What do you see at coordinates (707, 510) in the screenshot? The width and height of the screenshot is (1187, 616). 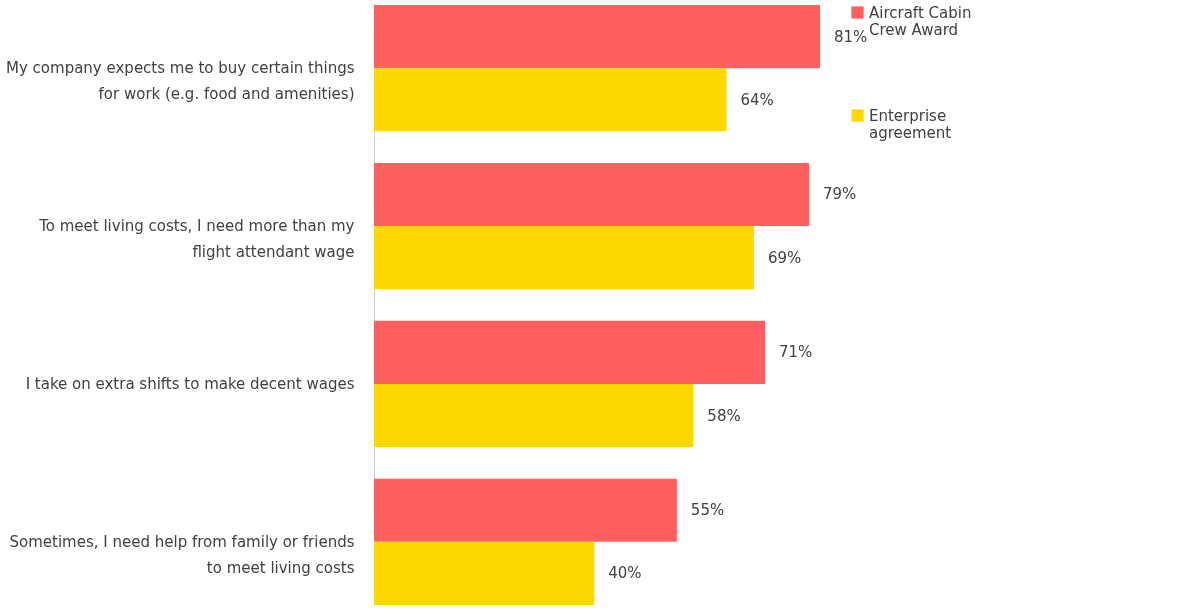 I see `data-label: 55%` at bounding box center [707, 510].